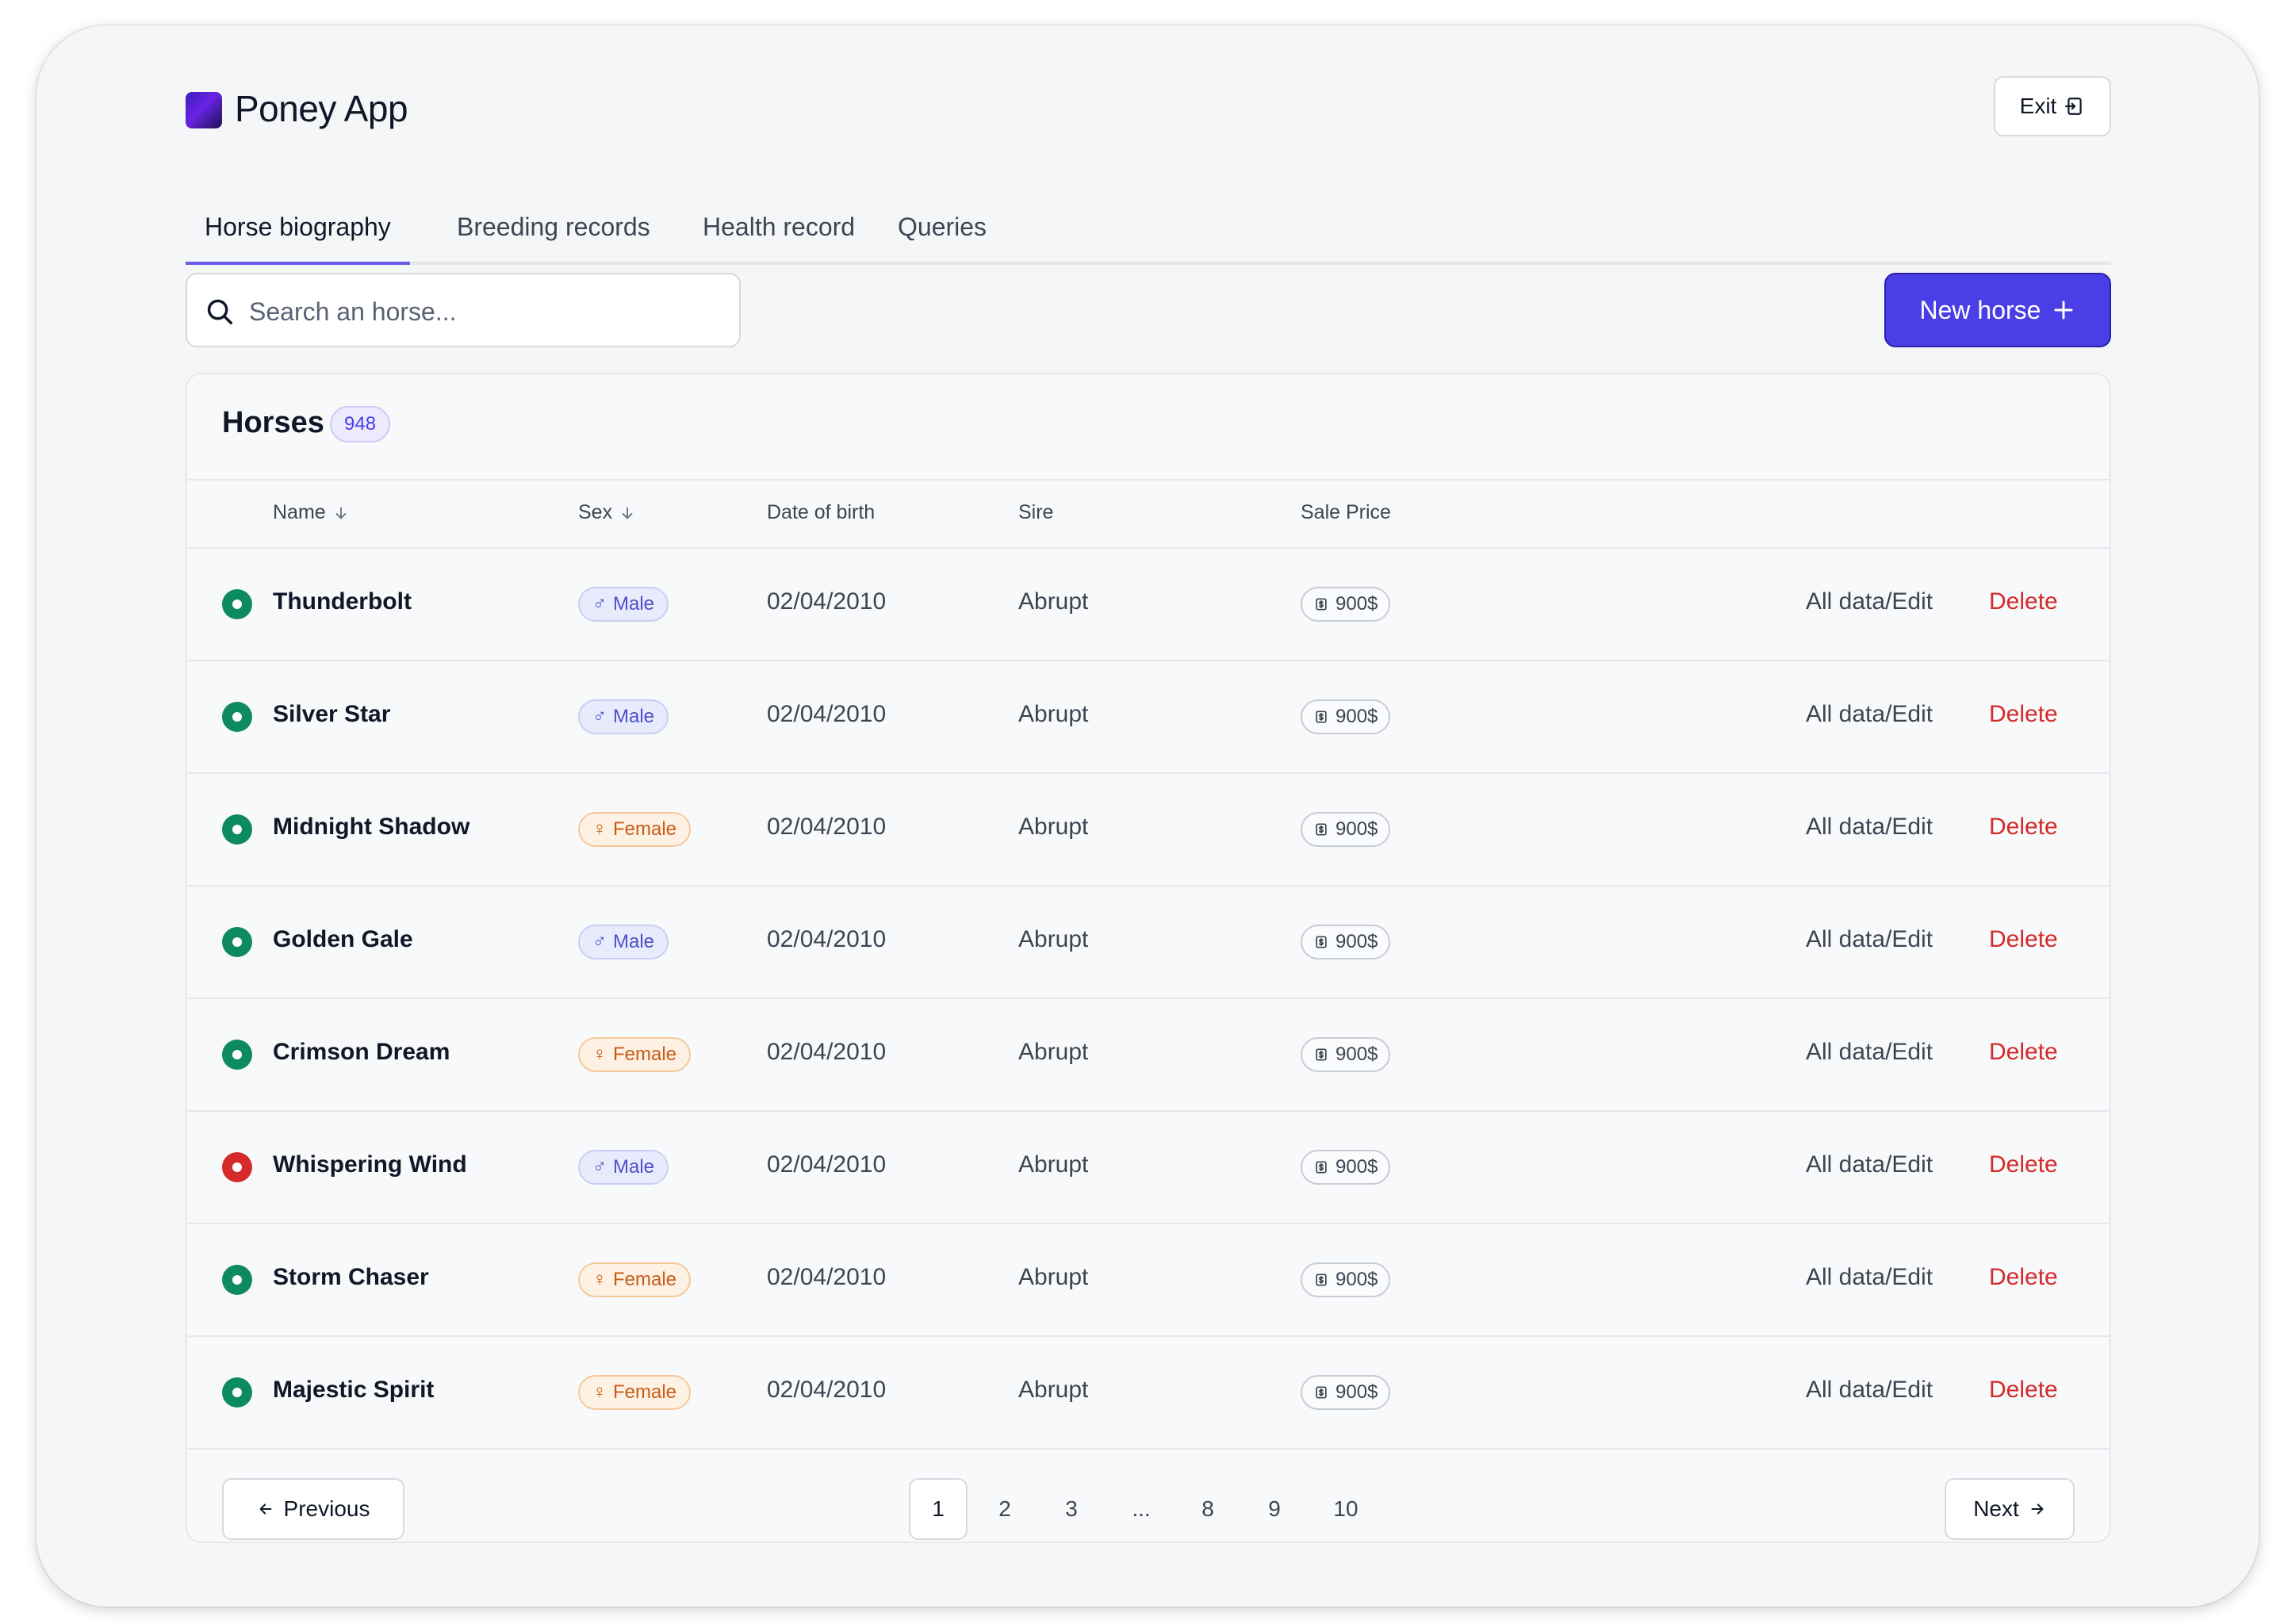 The height and width of the screenshot is (1624, 2284). Describe the element at coordinates (821, 512) in the screenshot. I see `column-header-dob: Date of birth` at that location.